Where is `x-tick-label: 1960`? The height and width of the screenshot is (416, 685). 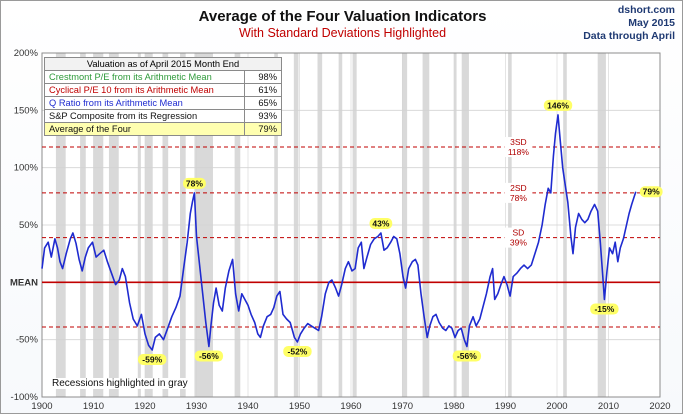 x-tick-label: 1960 is located at coordinates (350, 406).